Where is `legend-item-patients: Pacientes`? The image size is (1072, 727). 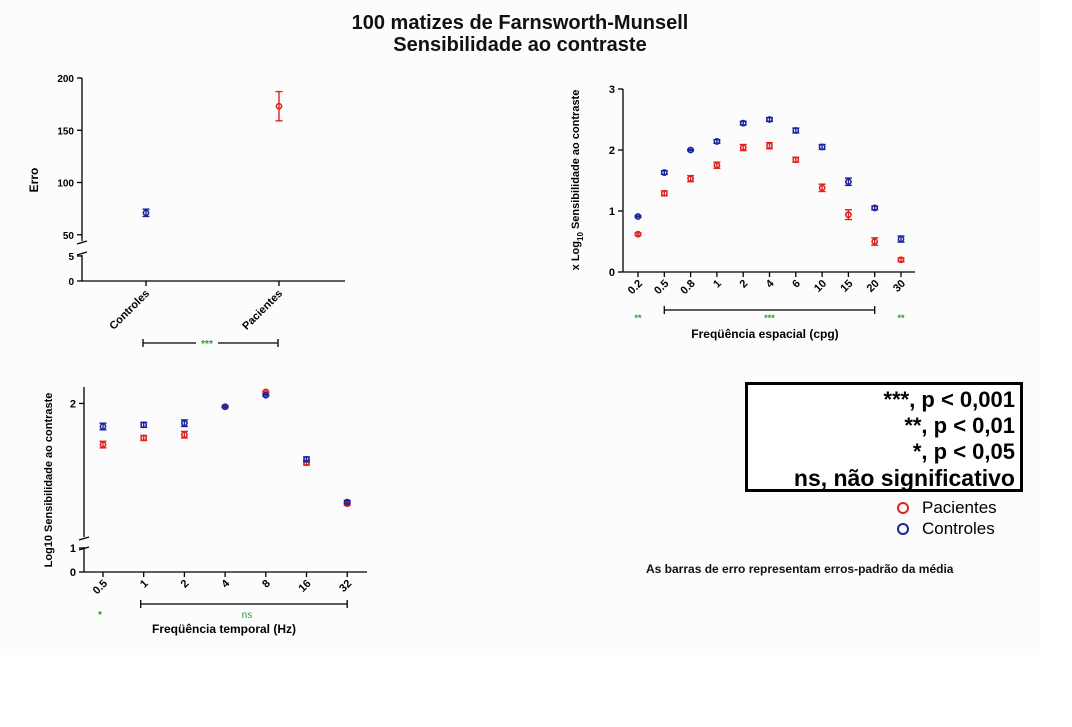
legend-item-patients: Pacientes is located at coordinates (967, 507).